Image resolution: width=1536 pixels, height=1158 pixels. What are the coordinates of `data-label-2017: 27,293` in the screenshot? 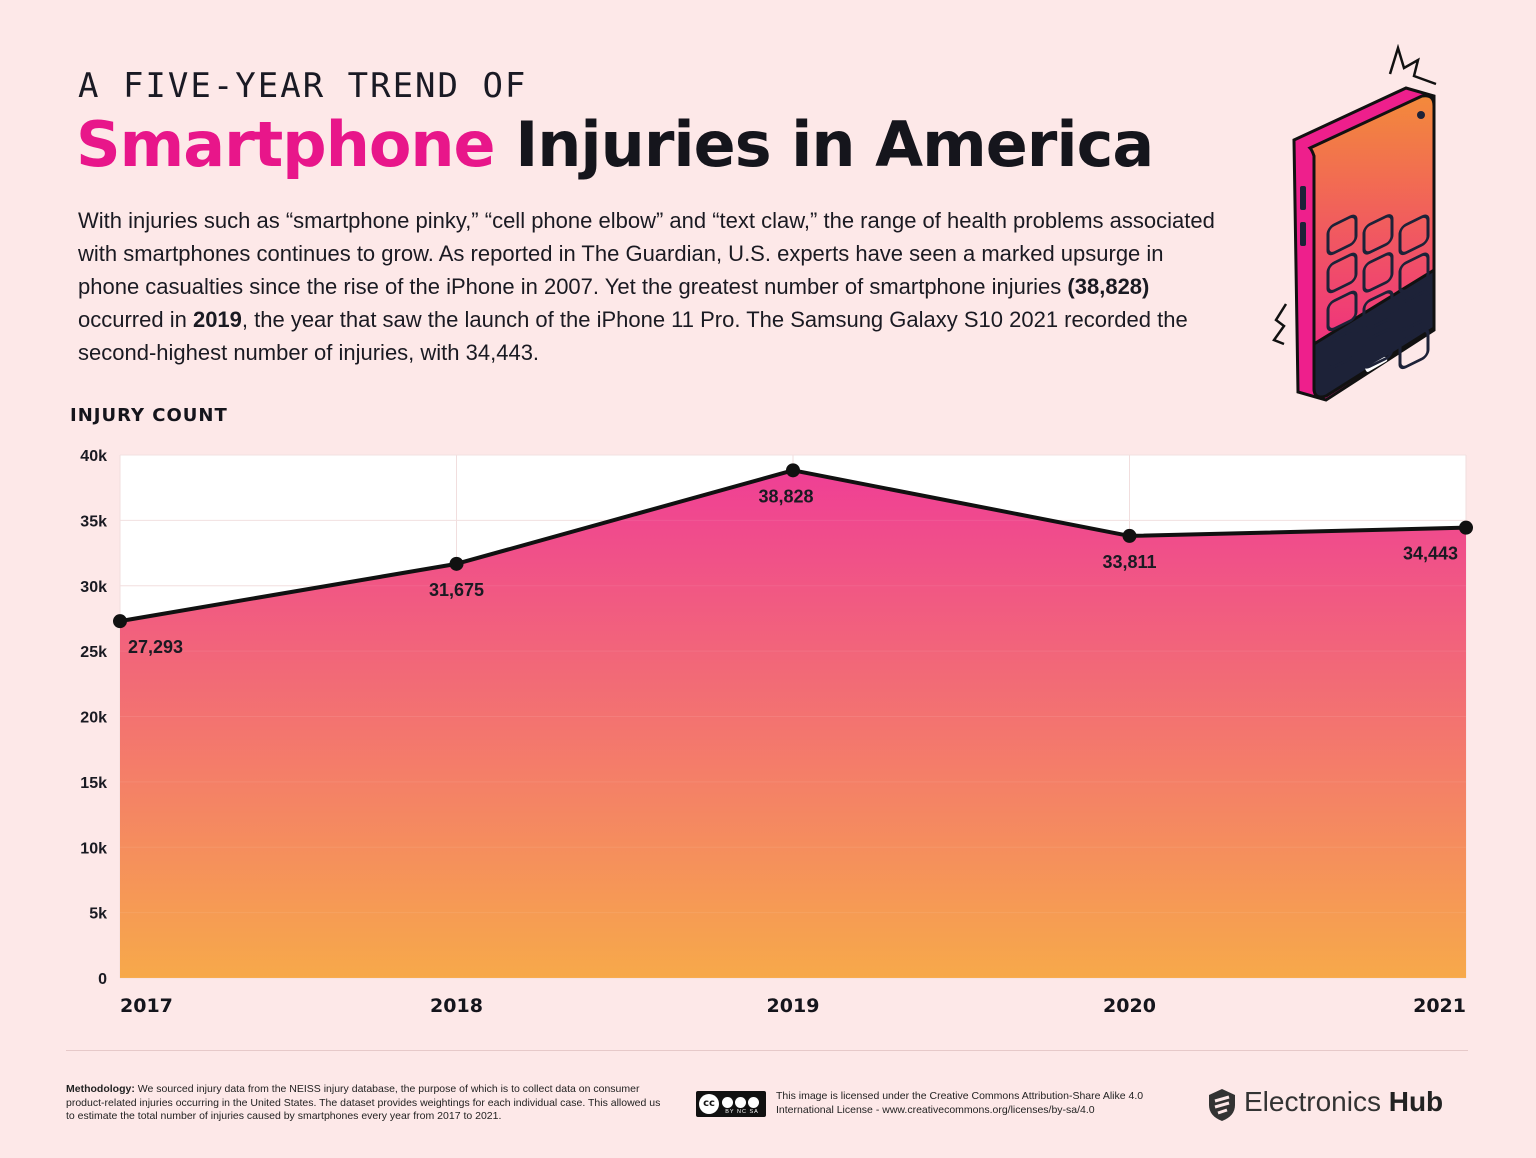 It's located at (155, 647).